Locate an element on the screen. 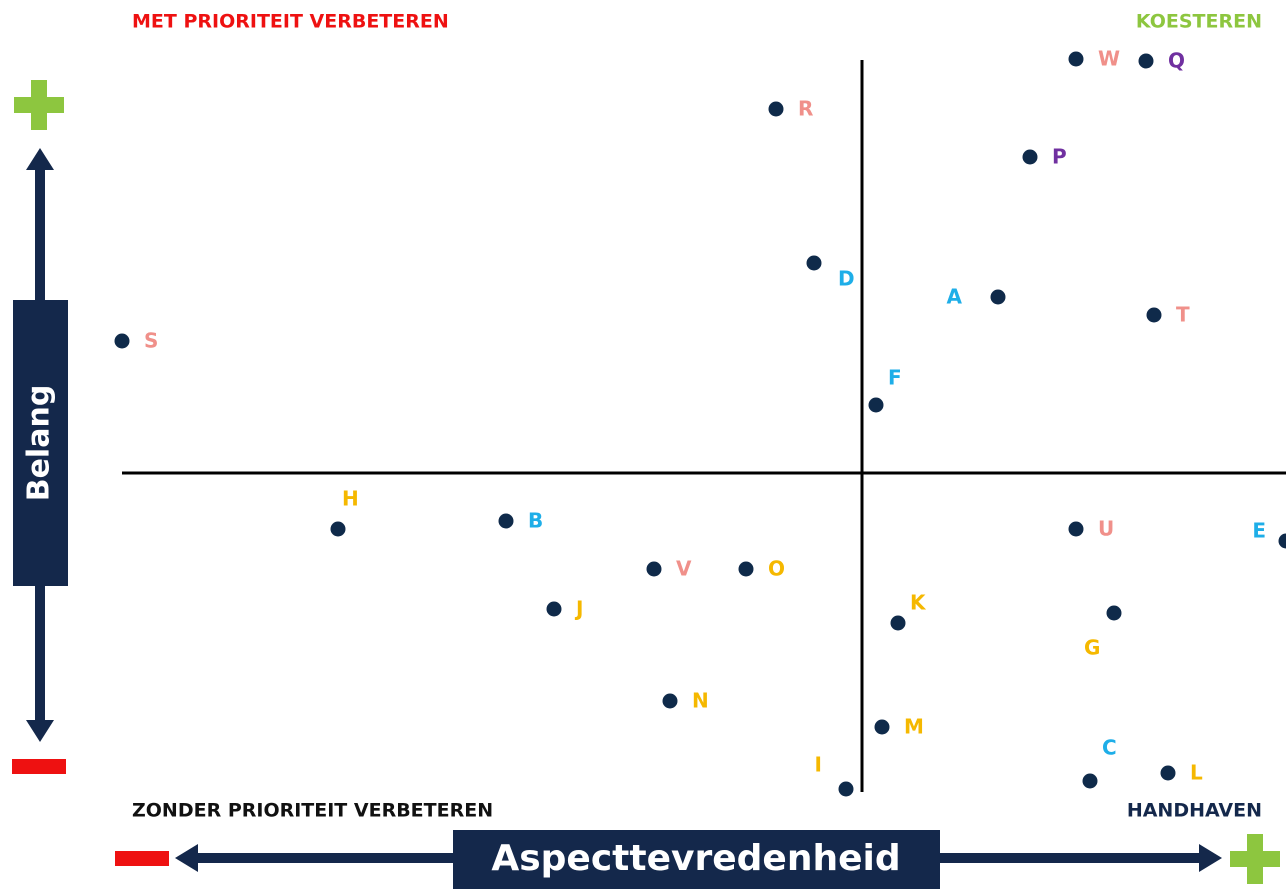  point-label: D is located at coordinates (846, 279).